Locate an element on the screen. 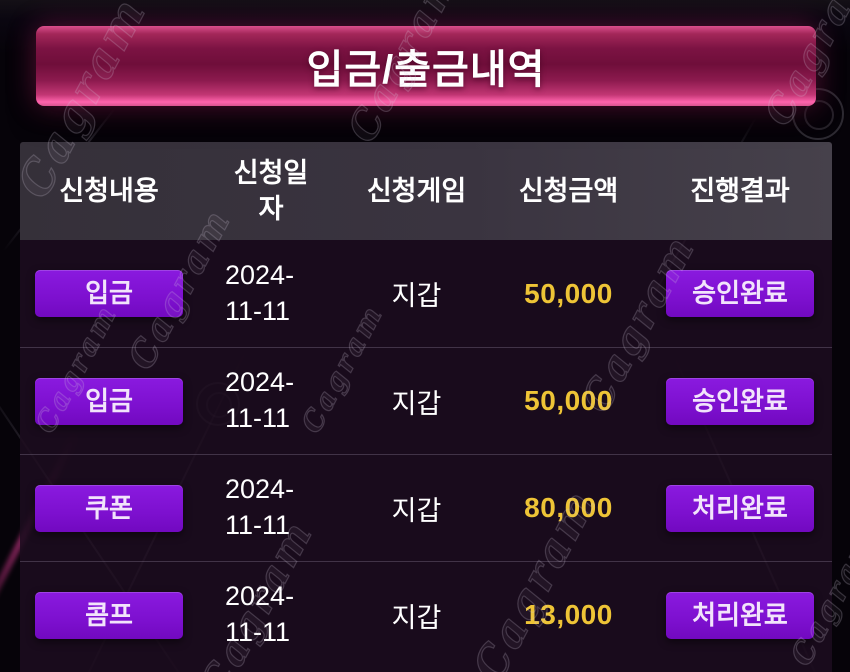  page-title: 입금/출금내역 is located at coordinates (426, 70).